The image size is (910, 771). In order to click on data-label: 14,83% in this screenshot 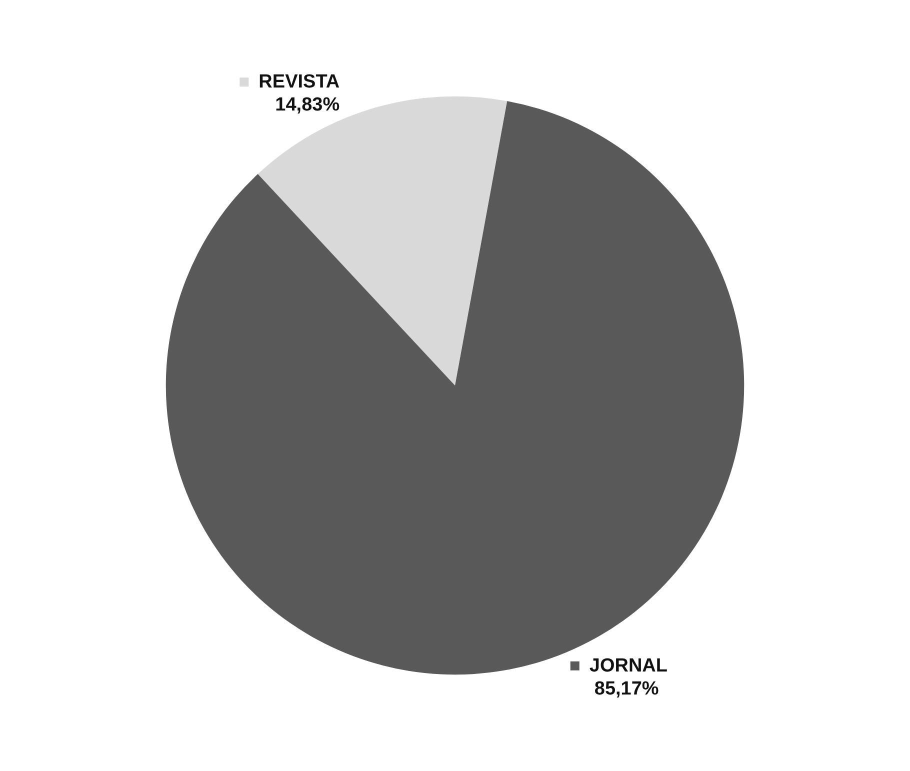, I will do `click(307, 105)`.